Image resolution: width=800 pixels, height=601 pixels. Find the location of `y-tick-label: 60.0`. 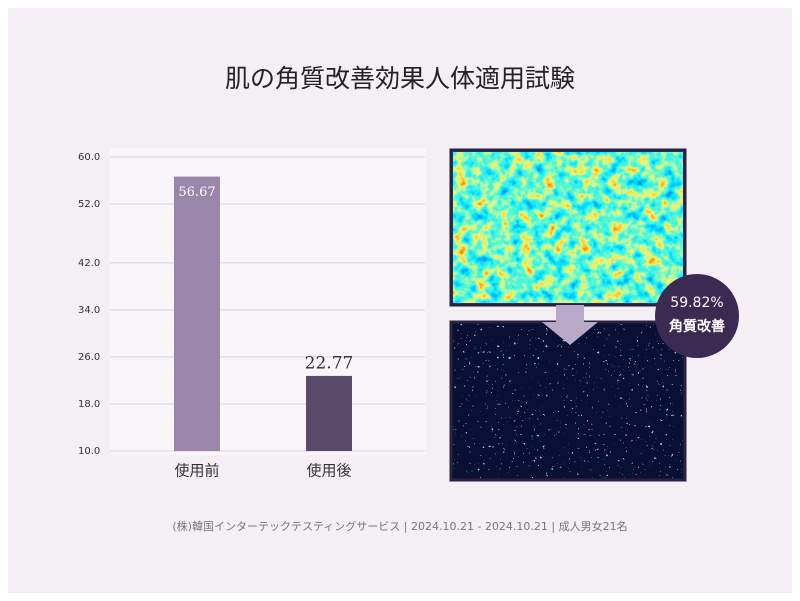

y-tick-label: 60.0 is located at coordinates (89, 157).